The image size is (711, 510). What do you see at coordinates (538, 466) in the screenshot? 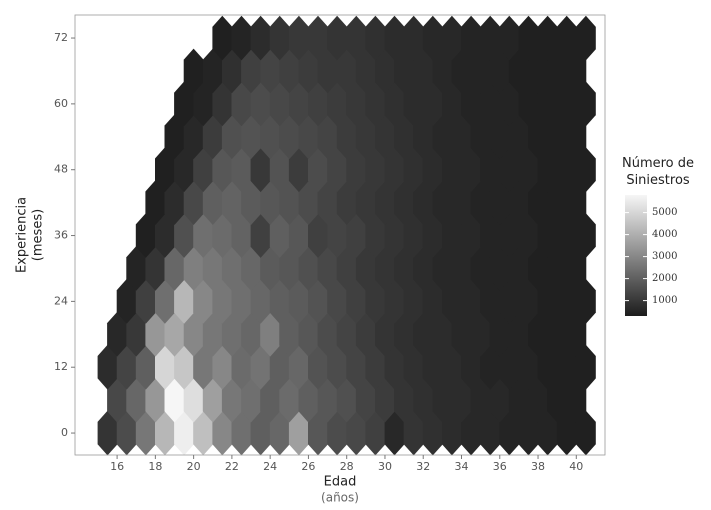
I see `x-tick-label: 38` at bounding box center [538, 466].